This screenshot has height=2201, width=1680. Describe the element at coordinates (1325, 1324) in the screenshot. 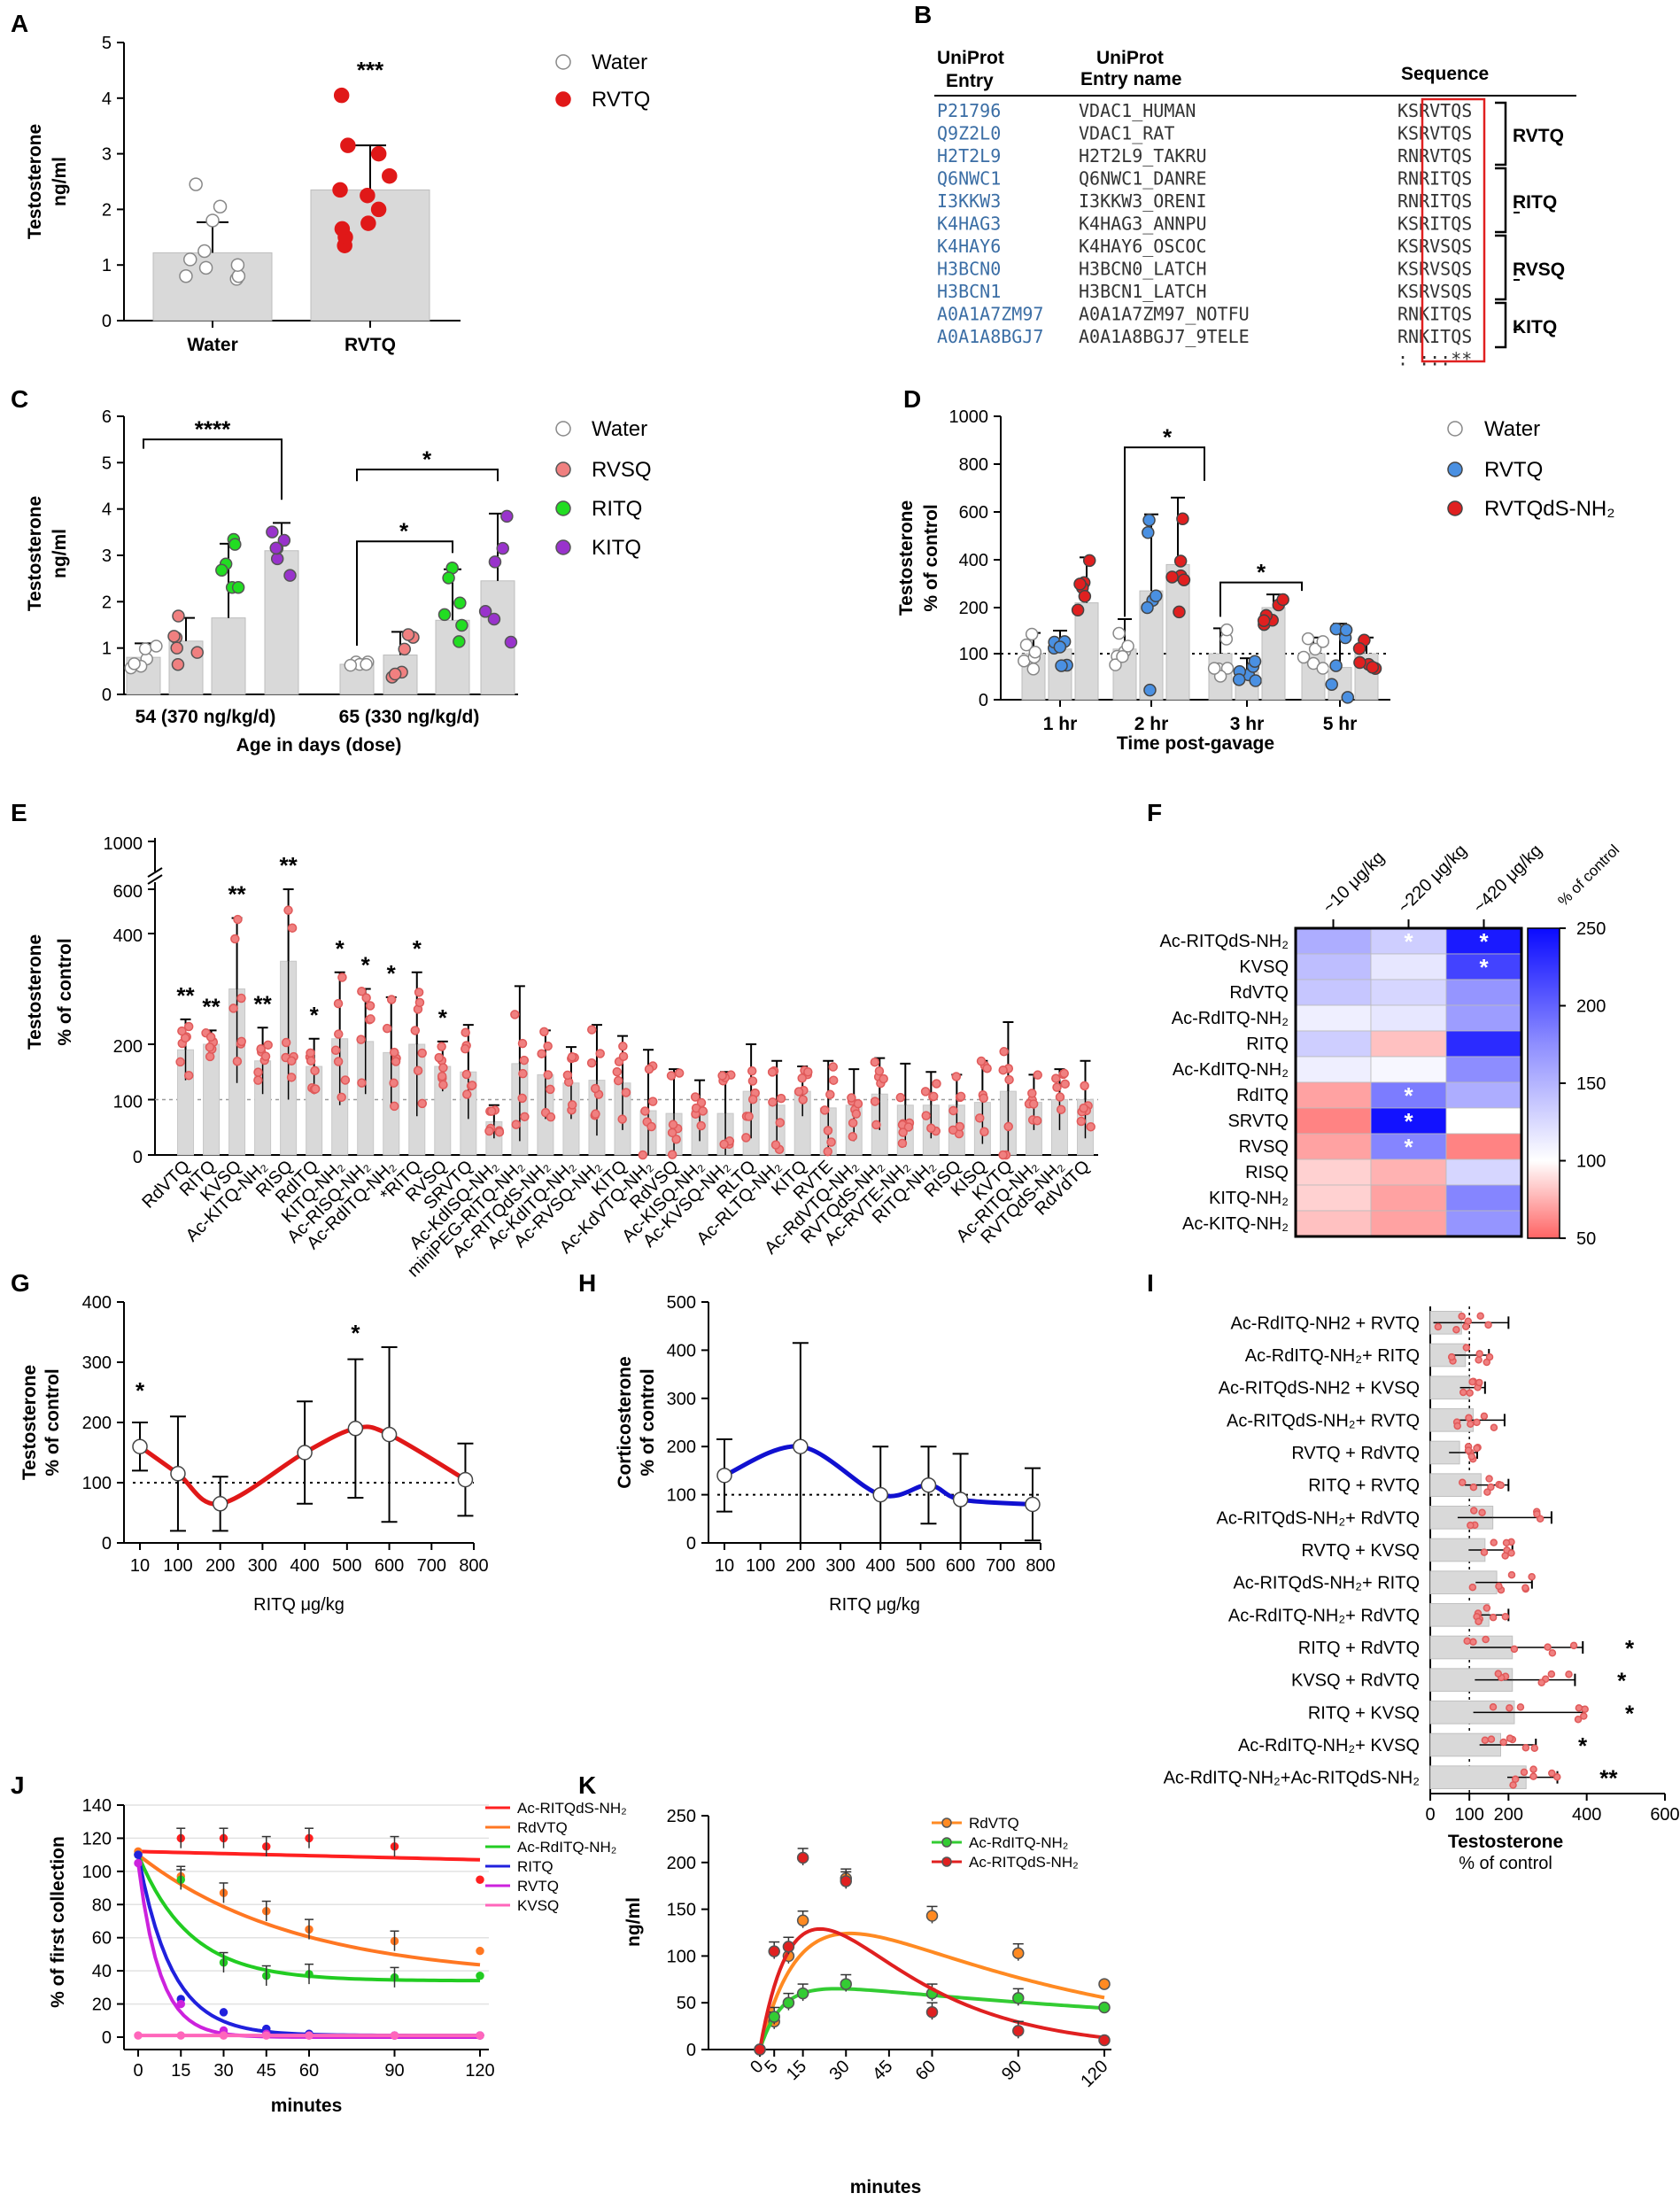

I see `i-row-label: Ac-RdITQ-NH2 + RVTQ` at that location.